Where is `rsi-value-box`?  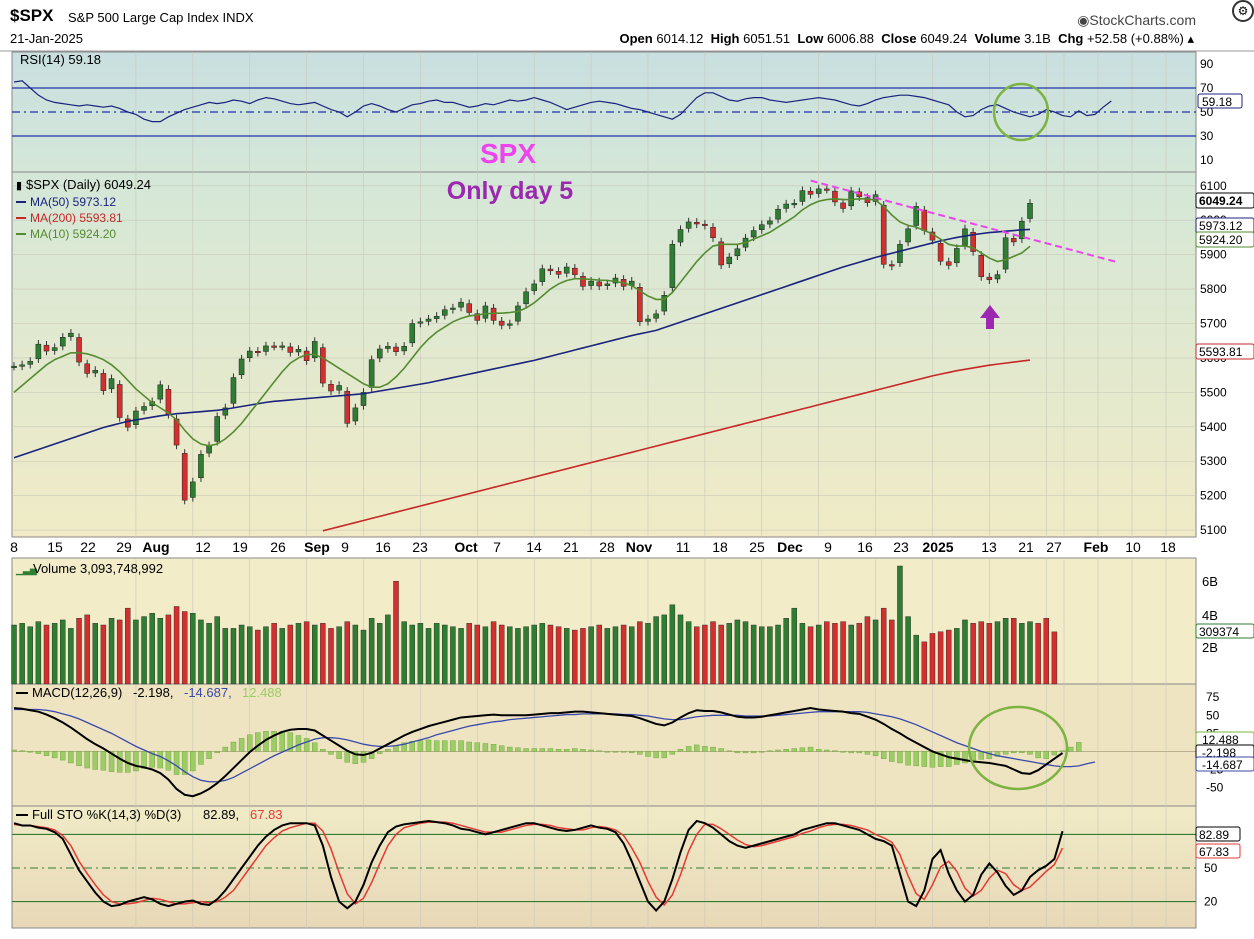 rsi-value-box is located at coordinates (1220, 101).